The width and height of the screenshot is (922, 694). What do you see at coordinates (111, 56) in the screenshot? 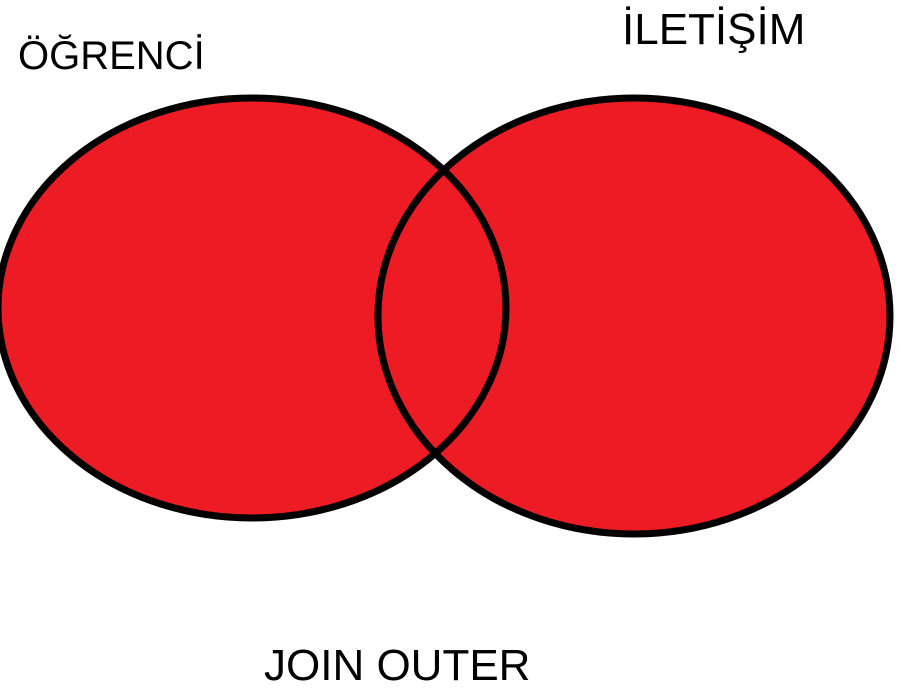
I see `left-set-label: ÖĞRENCİ` at bounding box center [111, 56].